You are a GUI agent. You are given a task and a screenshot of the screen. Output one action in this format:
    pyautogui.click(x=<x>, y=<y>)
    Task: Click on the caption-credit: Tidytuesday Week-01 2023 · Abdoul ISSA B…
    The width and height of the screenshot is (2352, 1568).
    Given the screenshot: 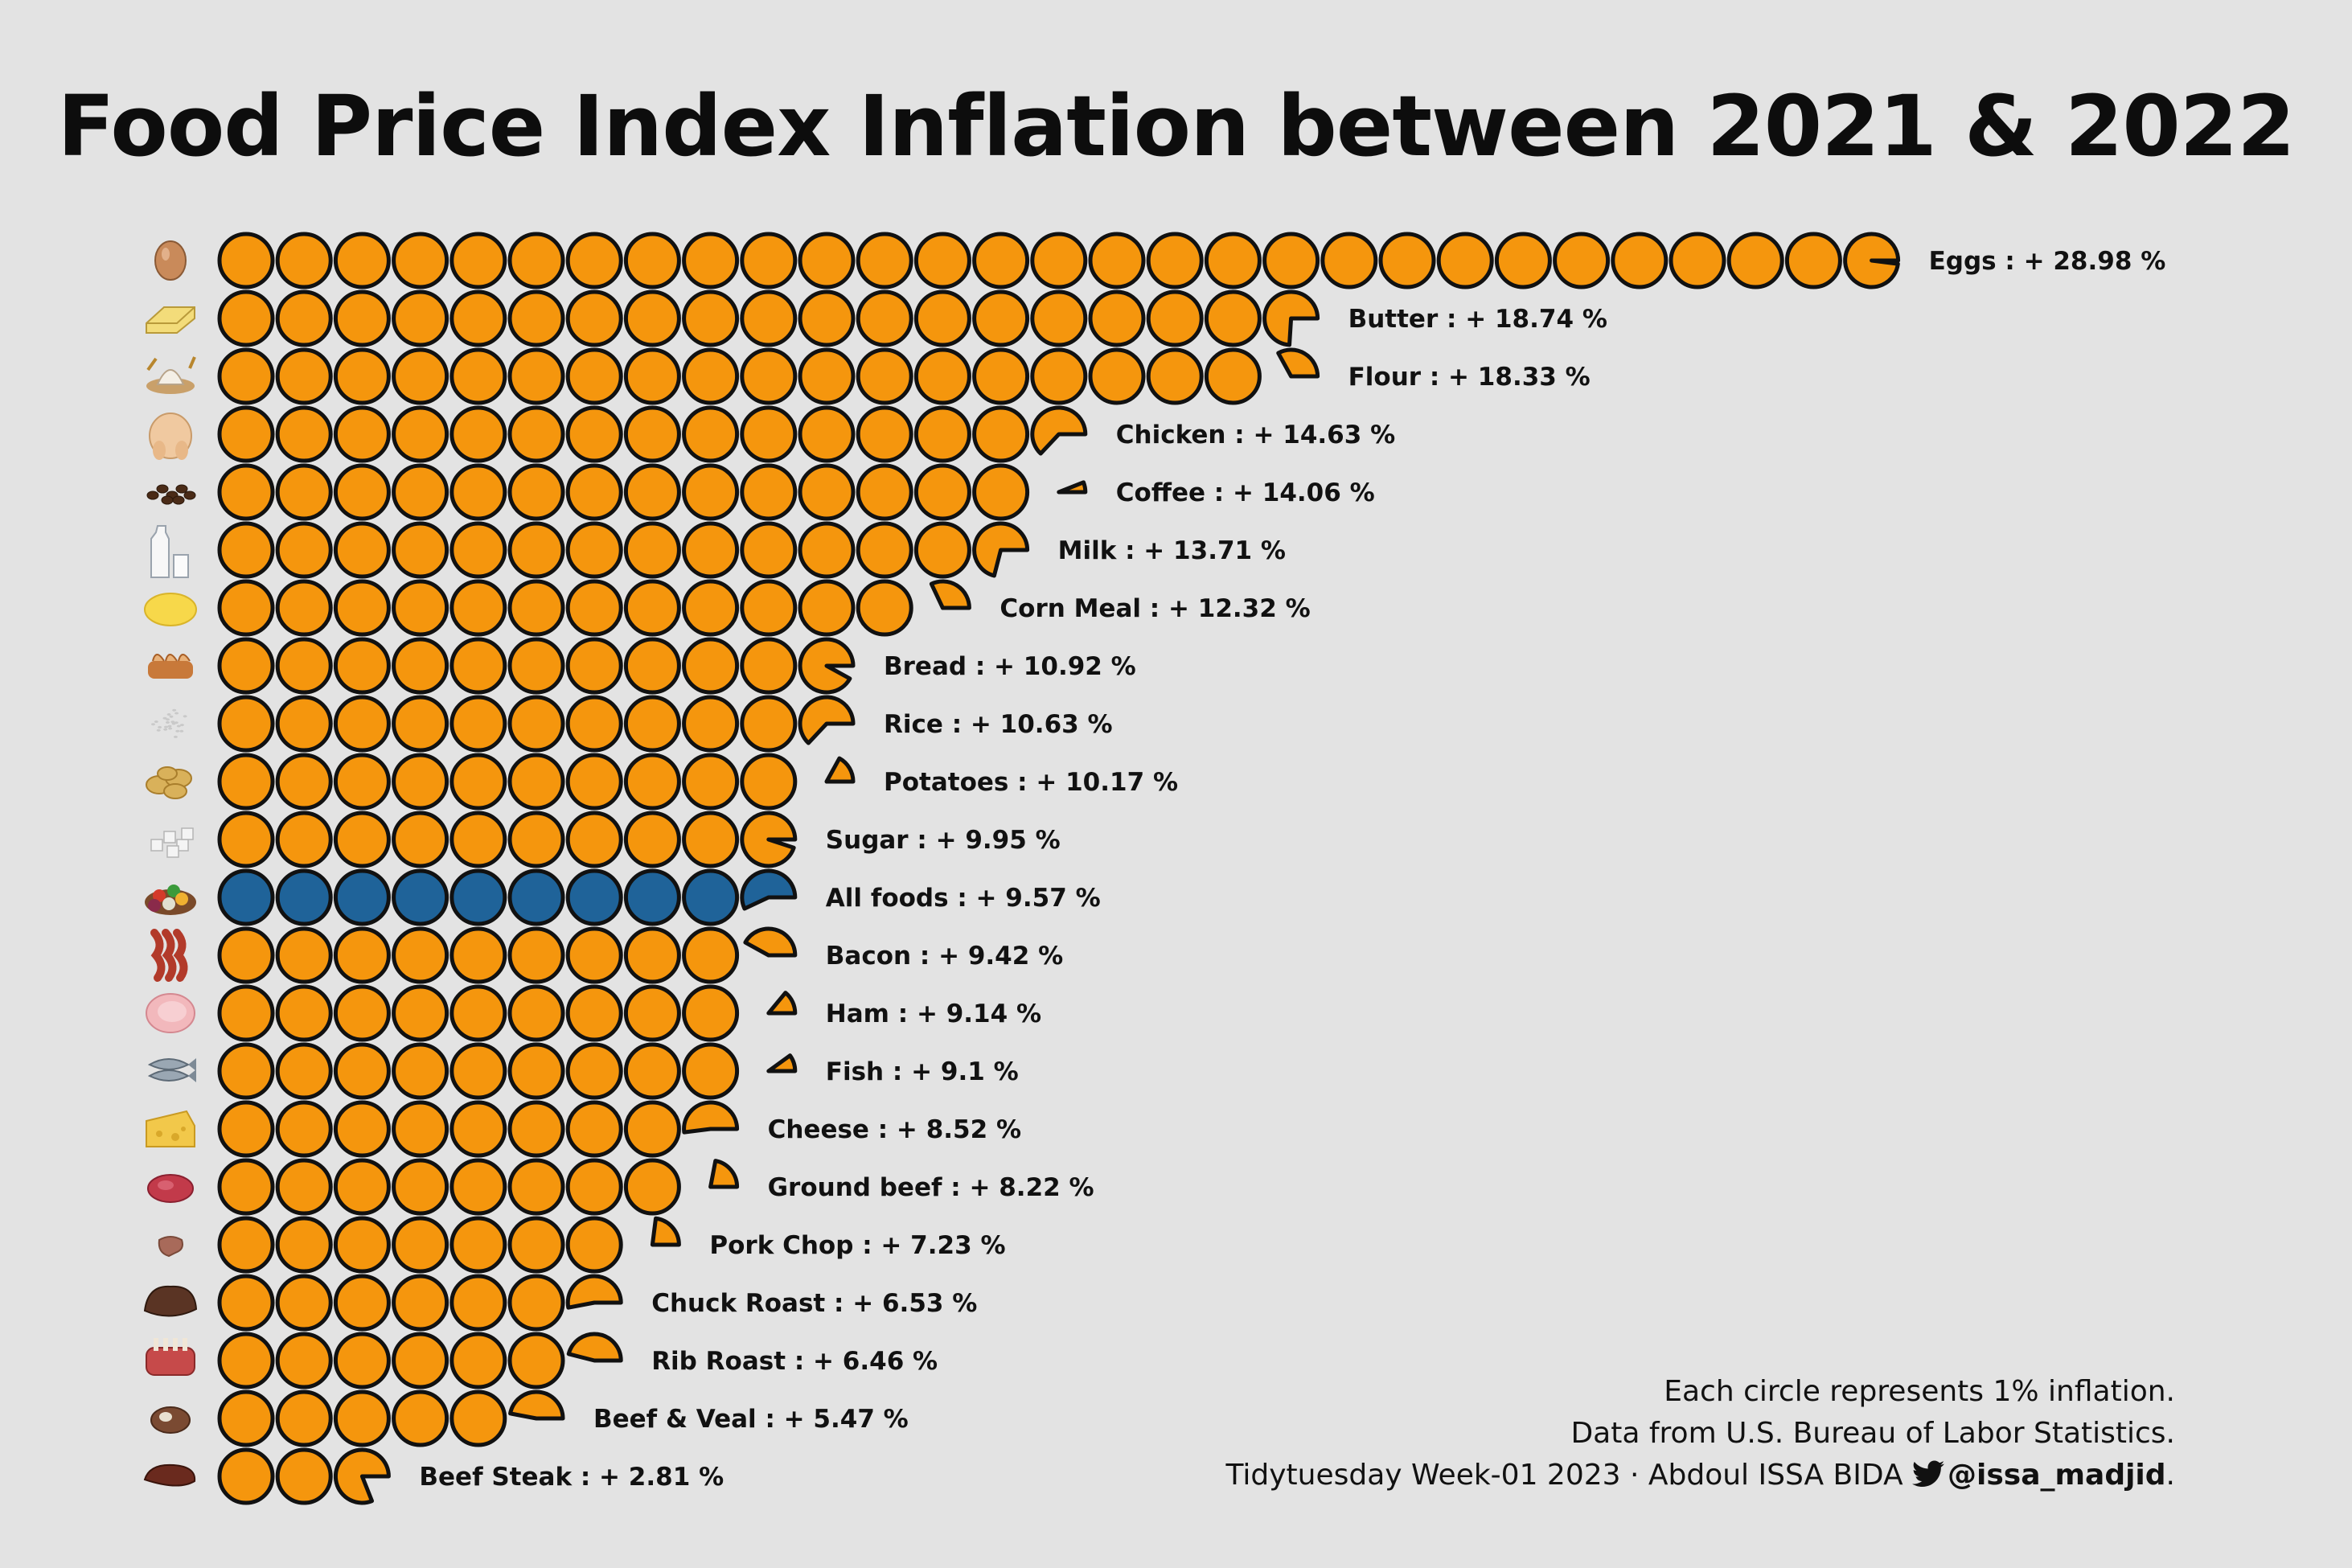 What is the action you would take?
    pyautogui.click(x=1564, y=1475)
    